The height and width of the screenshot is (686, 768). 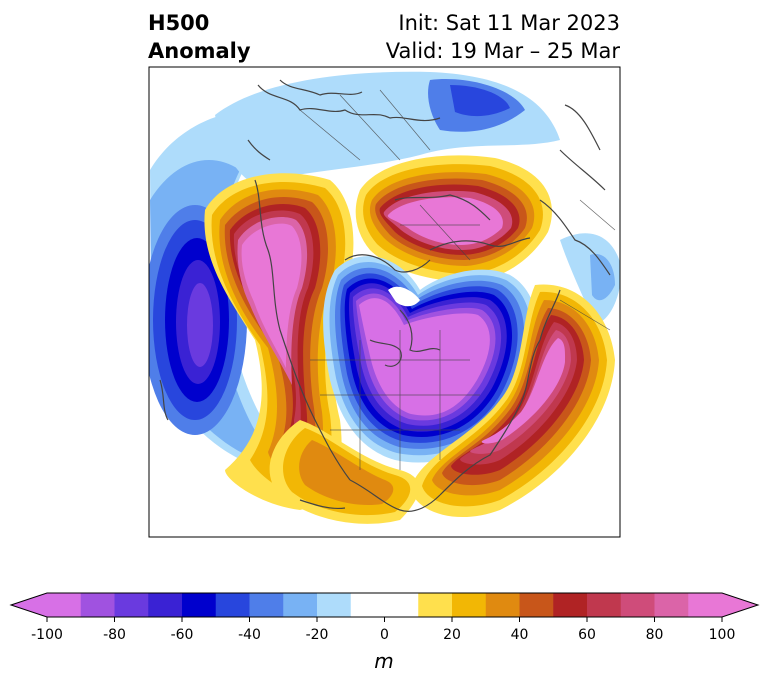 I want to click on colorbar-tick-label: -100, so click(x=47, y=635).